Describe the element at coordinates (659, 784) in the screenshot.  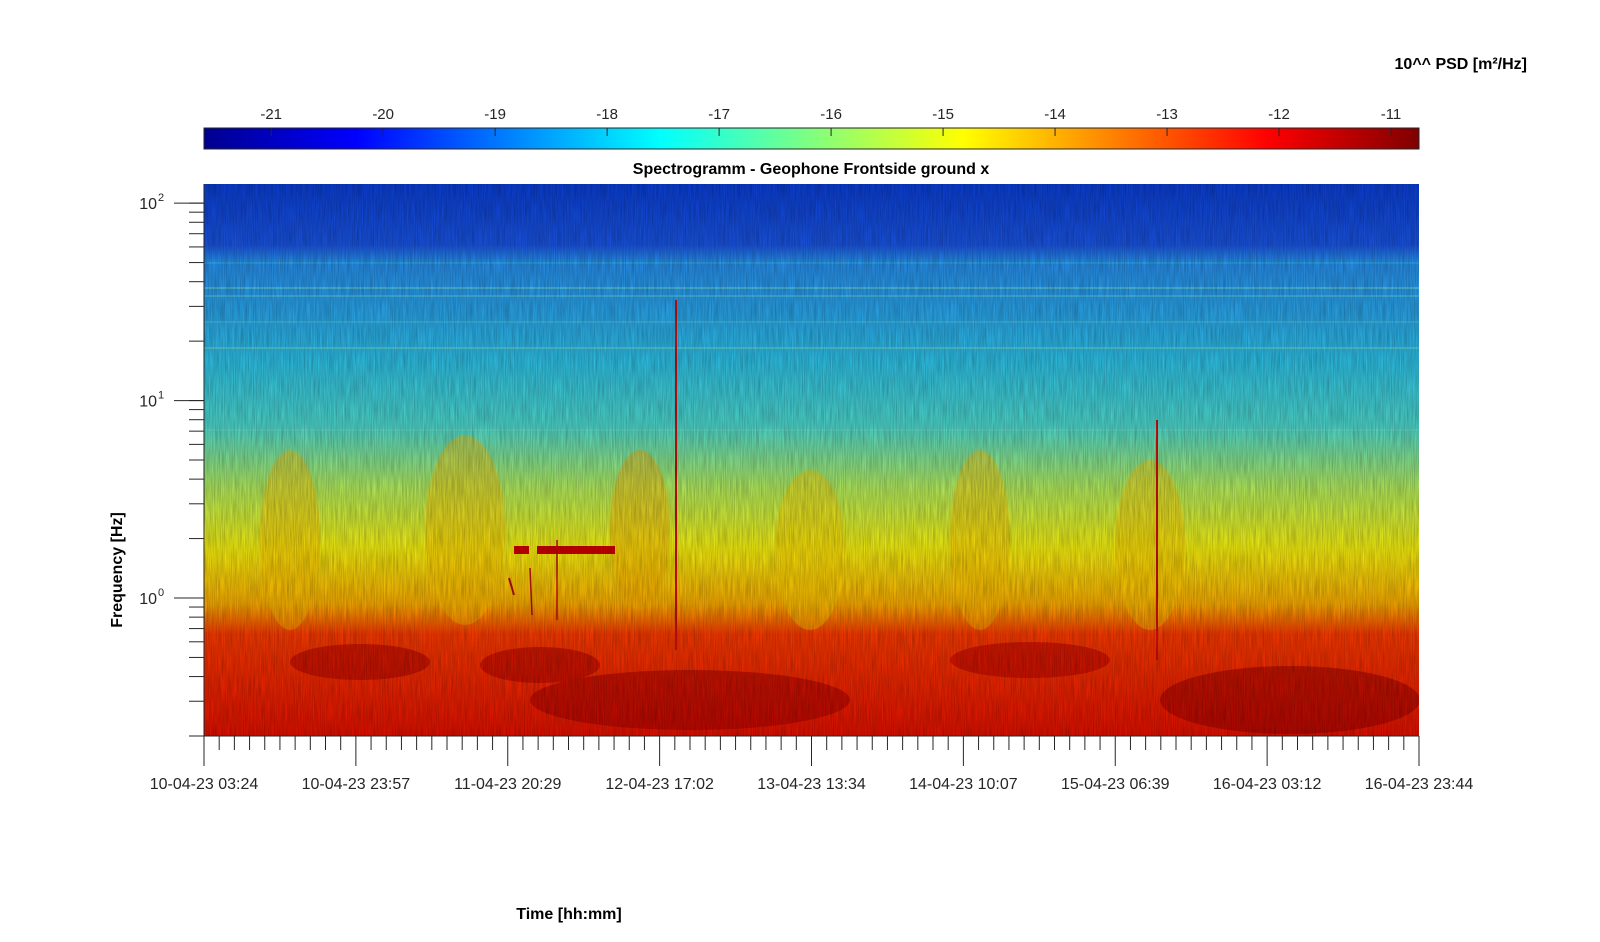
I see `x-tick-label: 12-04-23 17:02` at that location.